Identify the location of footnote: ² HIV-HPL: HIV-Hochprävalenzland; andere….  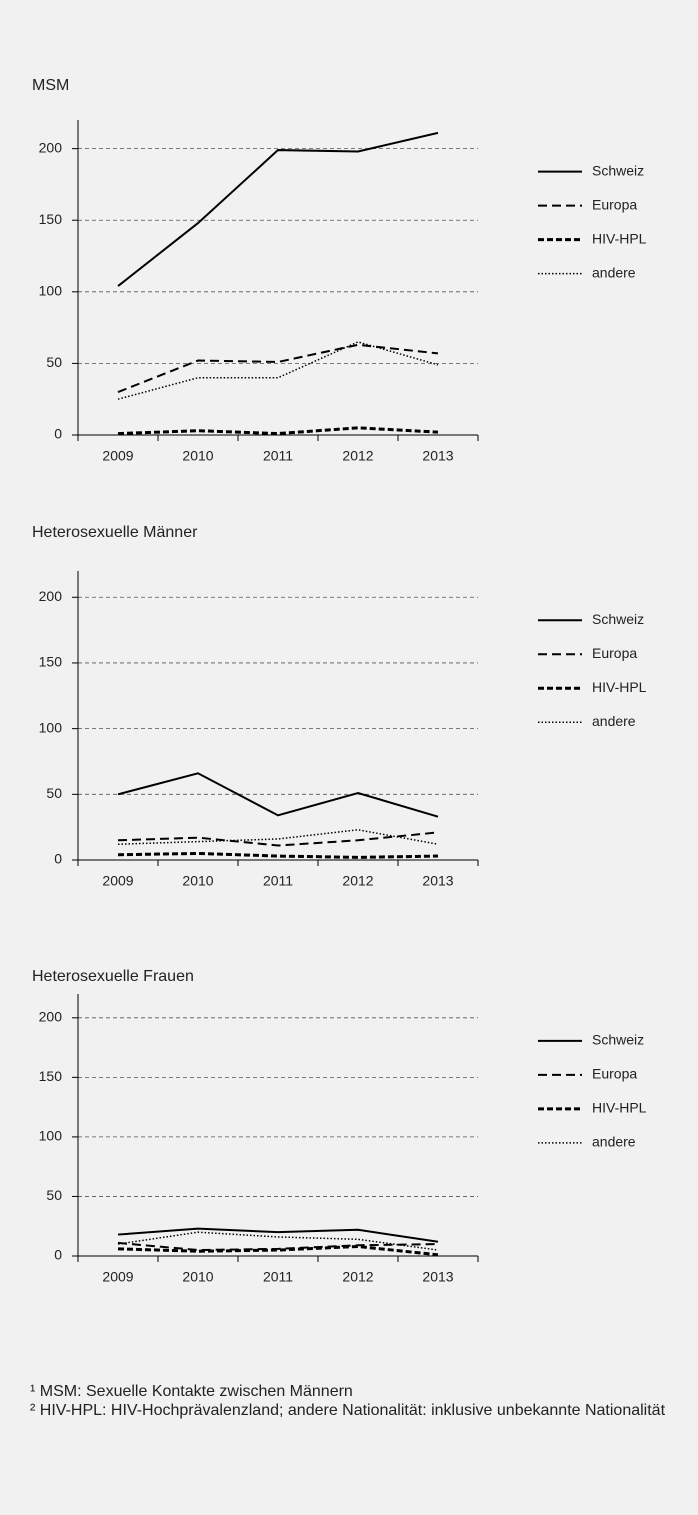
(348, 1410).